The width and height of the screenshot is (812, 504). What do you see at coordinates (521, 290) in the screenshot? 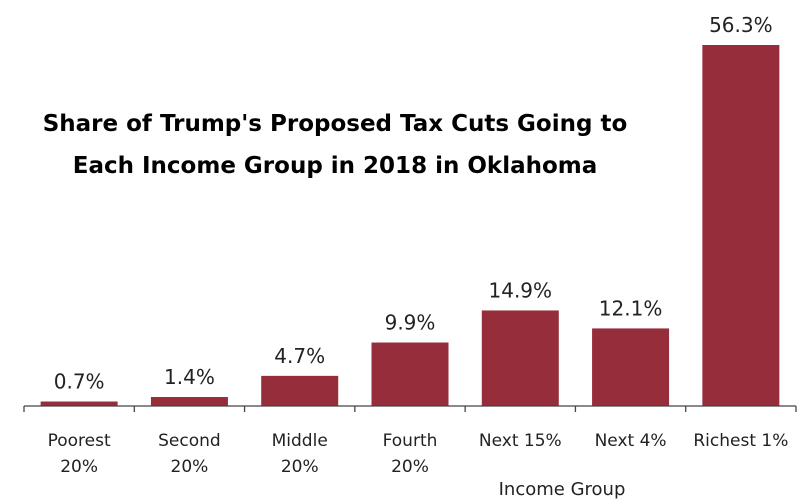
I see `bar-value-label: 14.9%` at bounding box center [521, 290].